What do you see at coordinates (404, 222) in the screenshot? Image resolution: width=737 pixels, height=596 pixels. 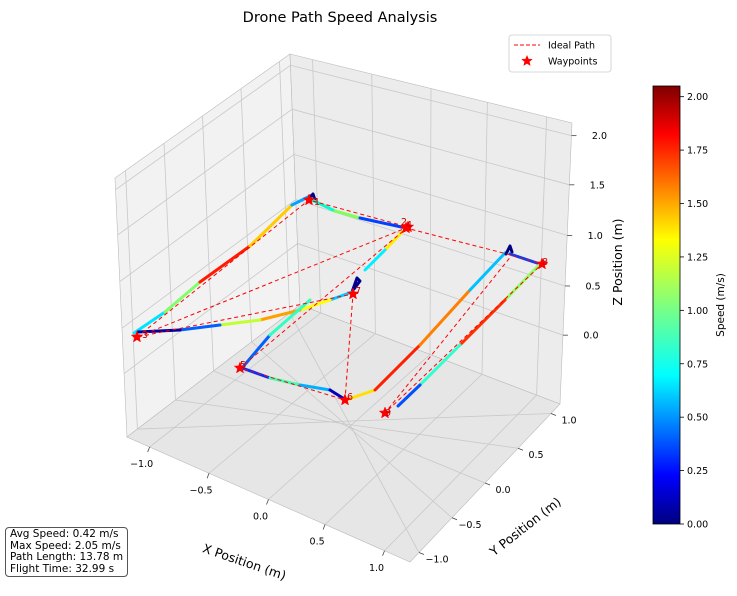 I see `waypoint-label: 2` at bounding box center [404, 222].